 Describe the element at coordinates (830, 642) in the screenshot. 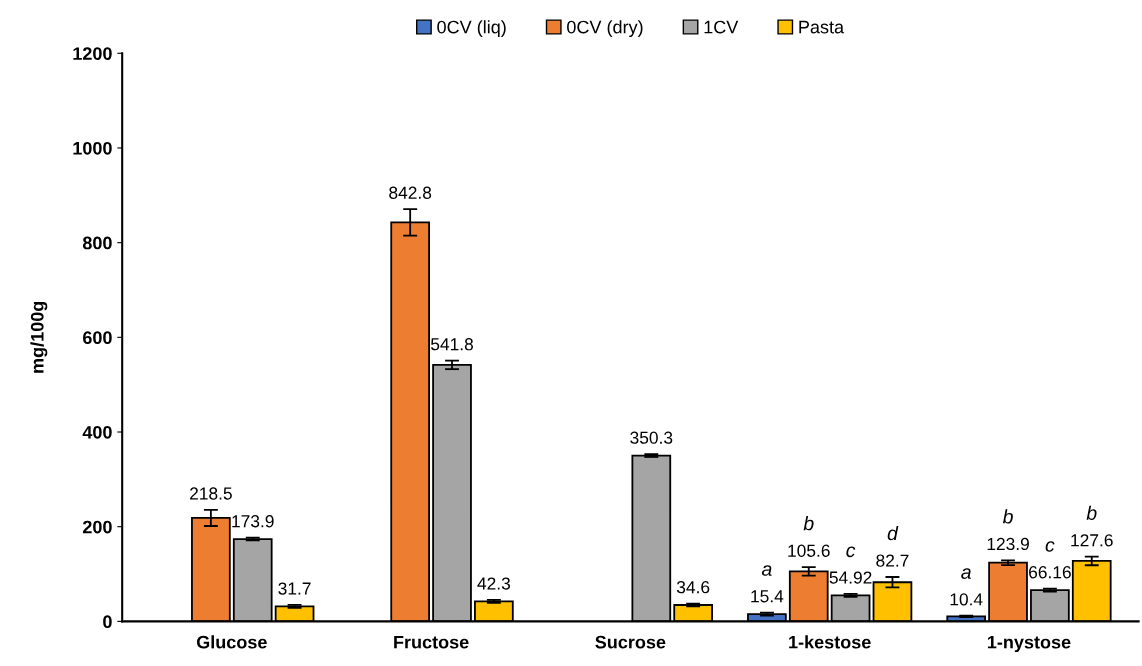

I see `x-tick-label: 1-kestose` at that location.